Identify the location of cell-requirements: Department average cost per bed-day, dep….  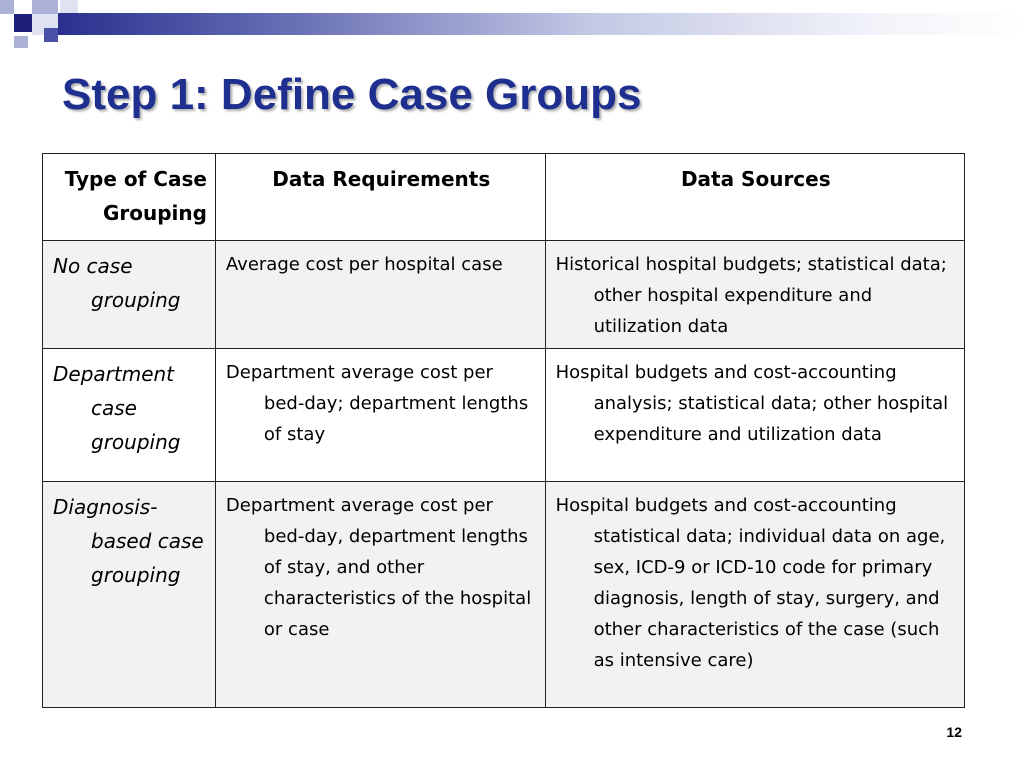
(380, 594).